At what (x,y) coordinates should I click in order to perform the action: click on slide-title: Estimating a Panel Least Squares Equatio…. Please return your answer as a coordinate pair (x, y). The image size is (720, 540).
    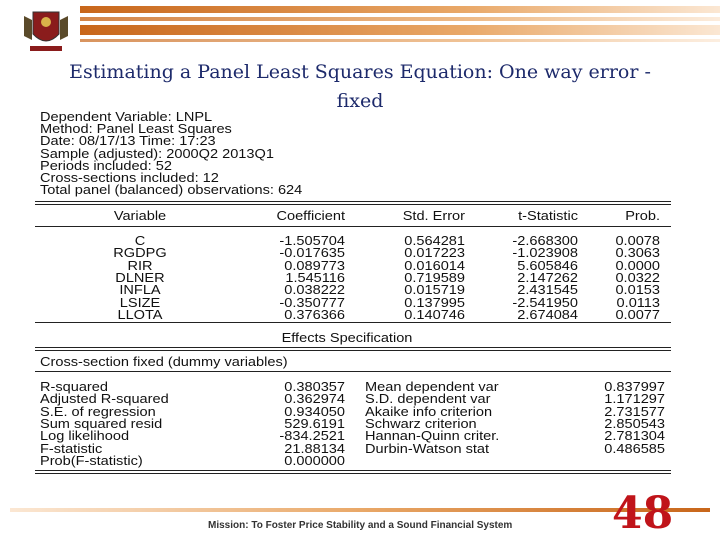
    Looking at the image, I should click on (360, 86).